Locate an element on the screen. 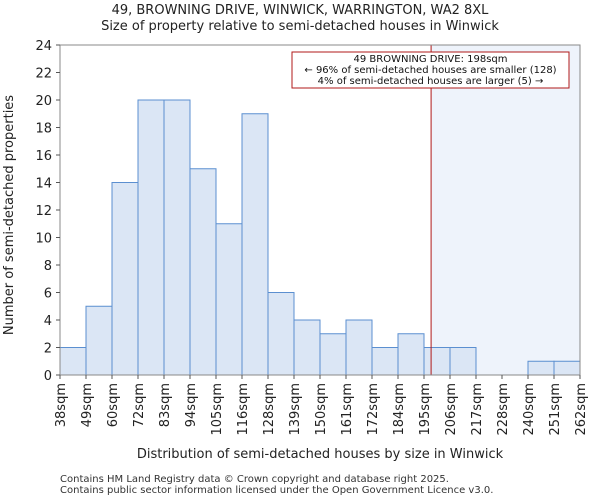 The image size is (600, 500). x-tick-label: 116sqm is located at coordinates (243, 409).